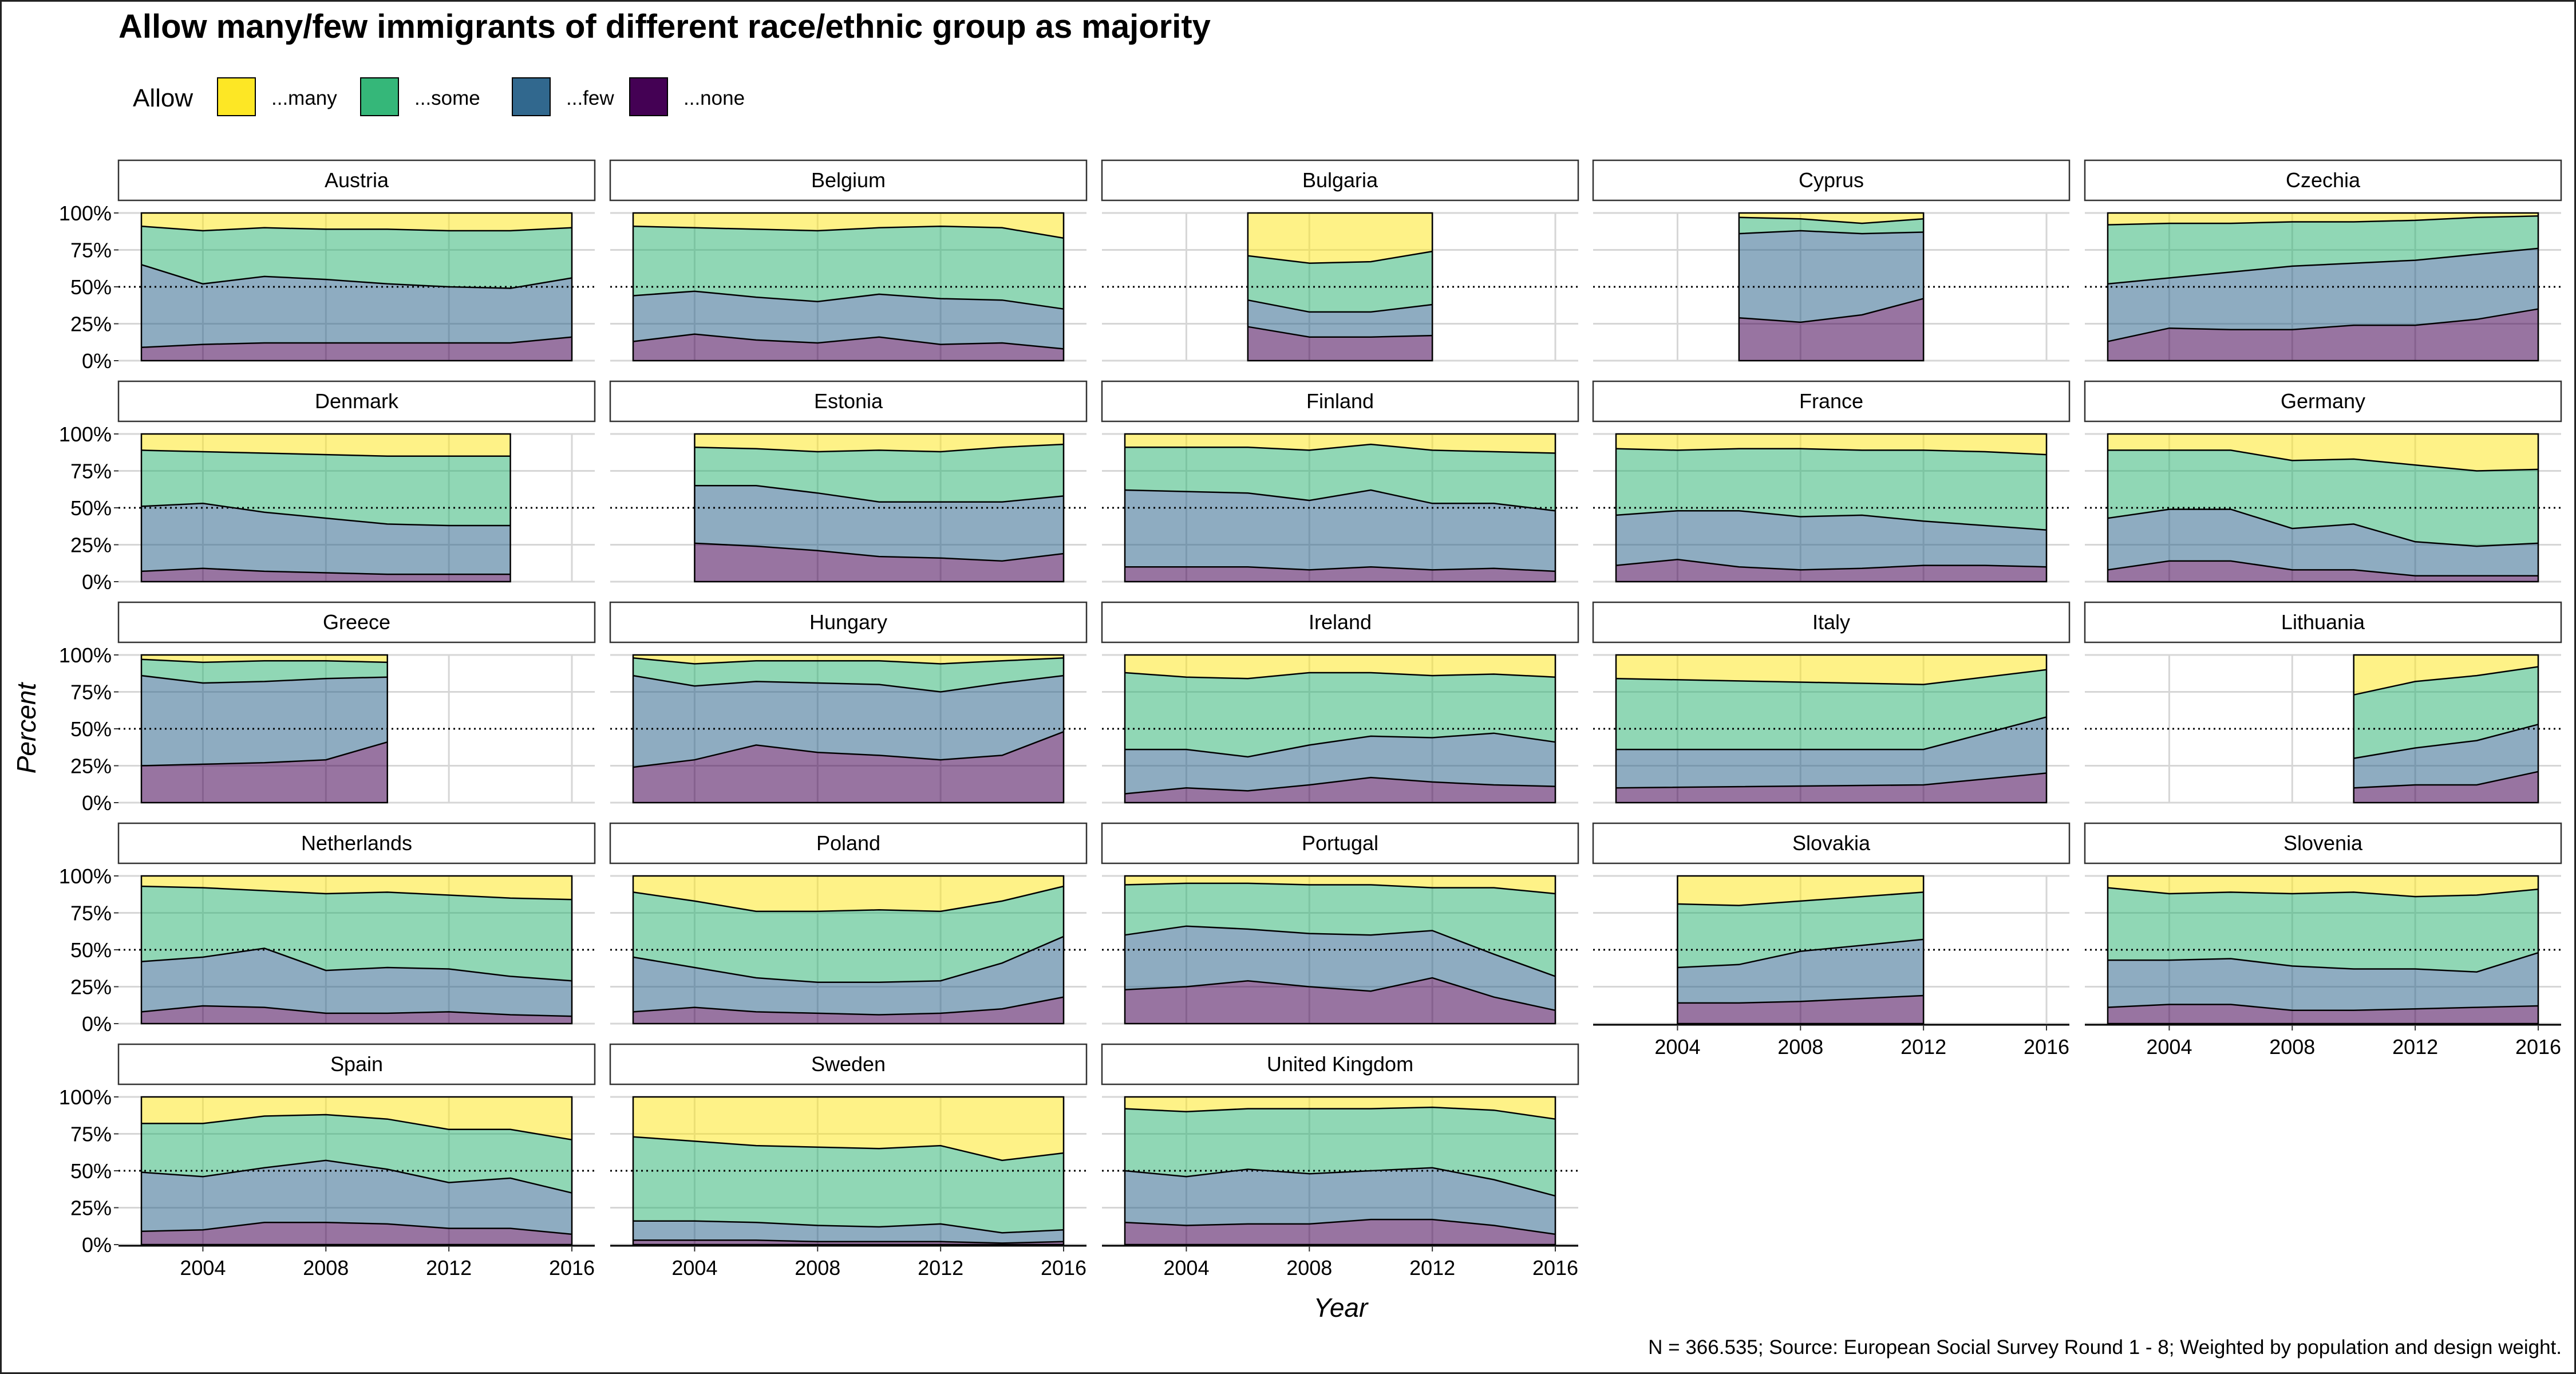 The image size is (2576, 1374). I want to click on panel-ireland: Ireland, so click(1340, 702).